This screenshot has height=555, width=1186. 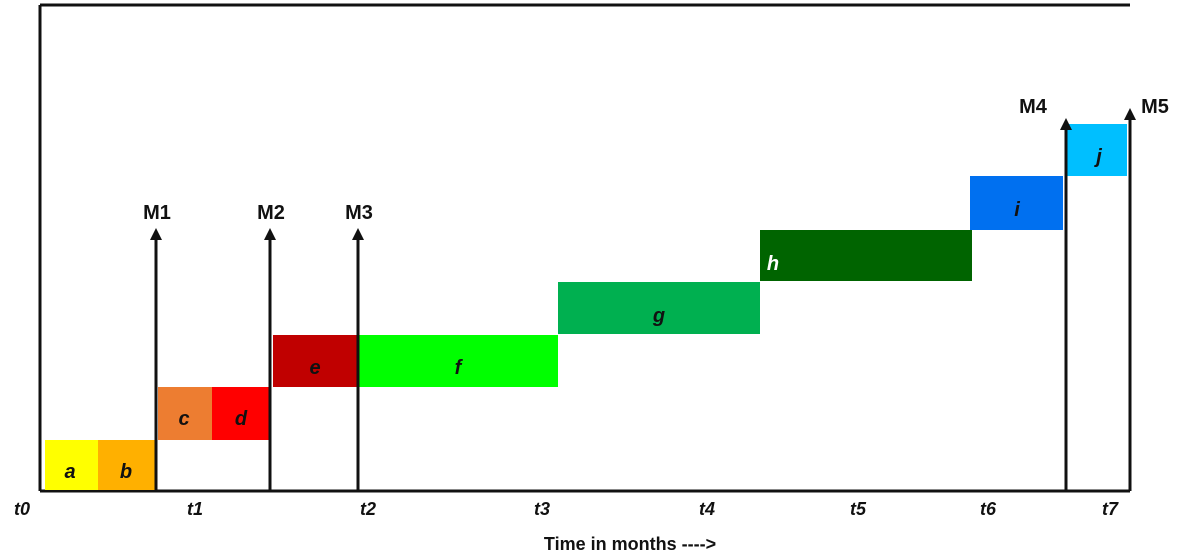 What do you see at coordinates (566, 509) in the screenshot?
I see `time-ticks: t0 t1 t2 t3 t4 t5 t6 t7` at bounding box center [566, 509].